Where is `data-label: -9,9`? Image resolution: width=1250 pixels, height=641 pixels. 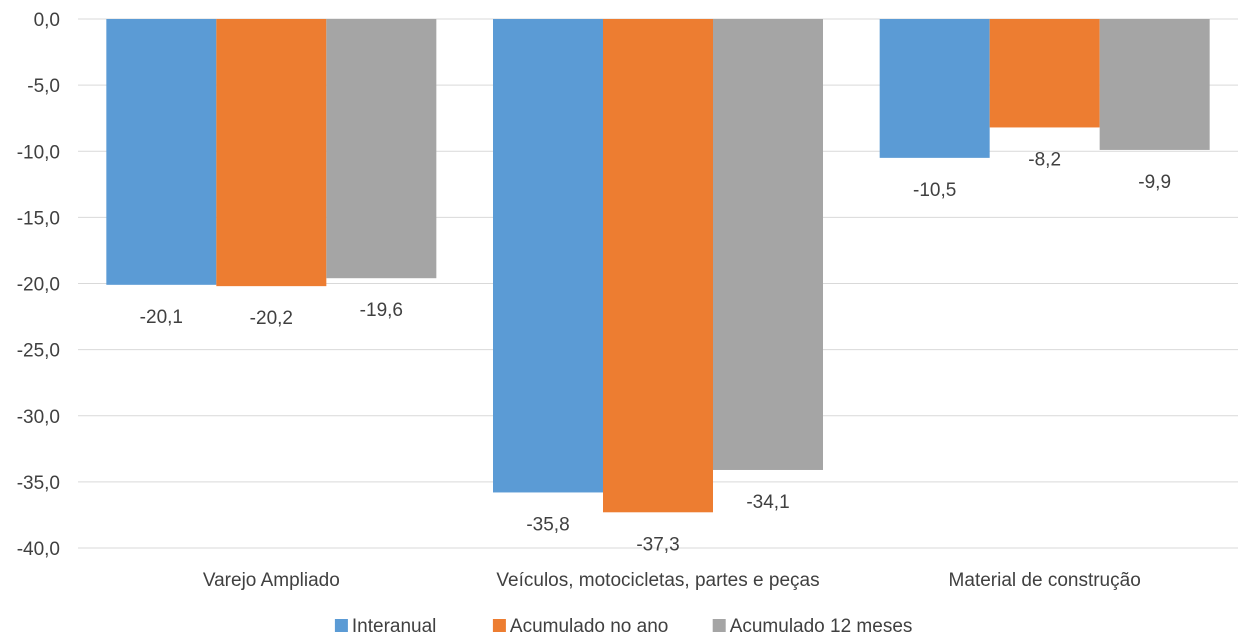
data-label: -9,9 is located at coordinates (1154, 182).